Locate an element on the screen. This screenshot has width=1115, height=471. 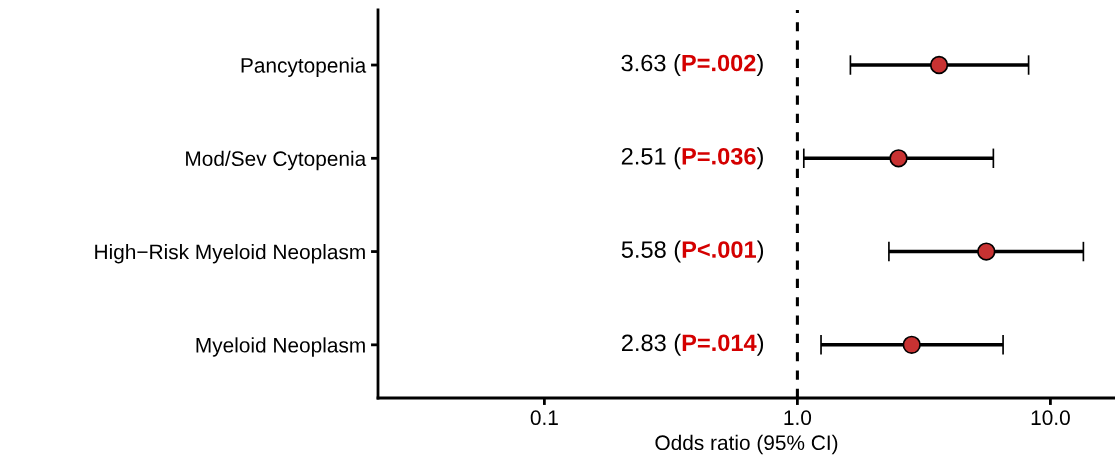
x-tick-label: 0.1 is located at coordinates (544, 418).